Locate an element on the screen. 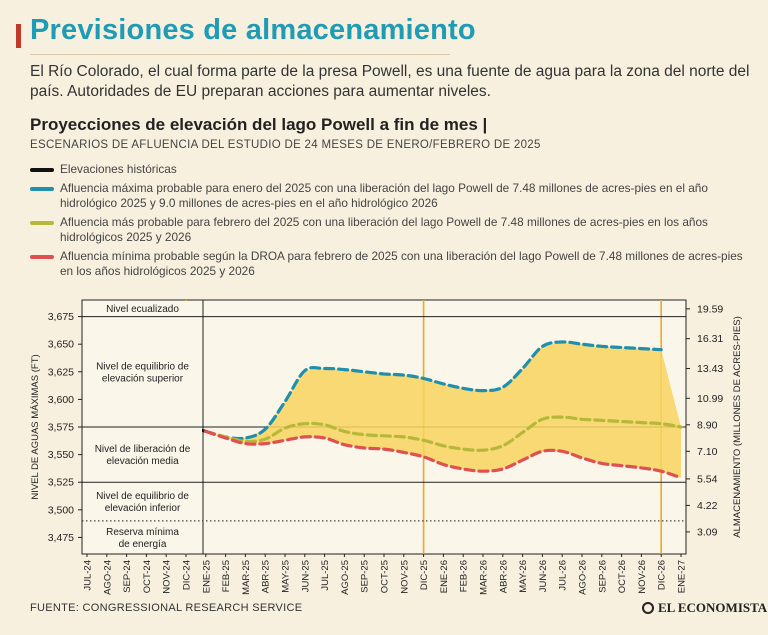 Image resolution: width=768 pixels, height=635 pixels. x-tick-label: NOV-26 is located at coordinates (642, 577).